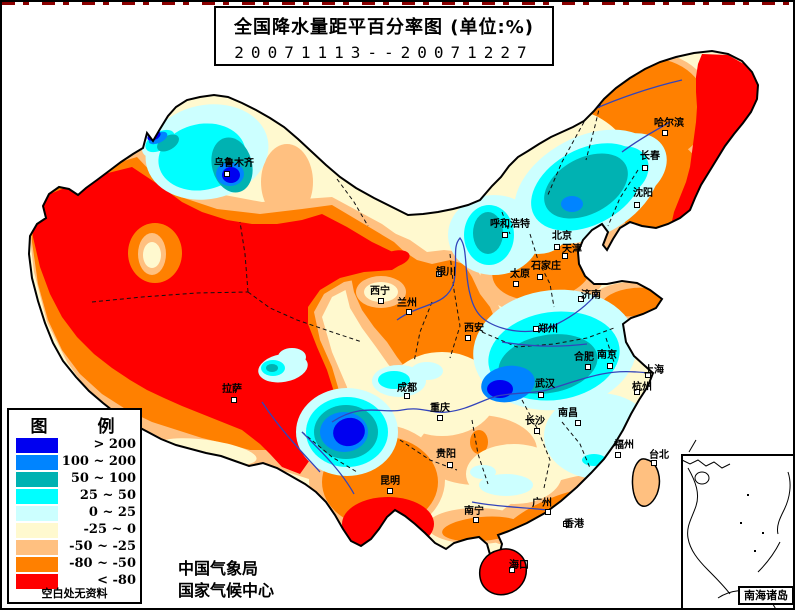  Describe the element at coordinates (384, 27) in the screenshot. I see `map-title: 全国降水量距平百分率图 (单位:%)` at that location.